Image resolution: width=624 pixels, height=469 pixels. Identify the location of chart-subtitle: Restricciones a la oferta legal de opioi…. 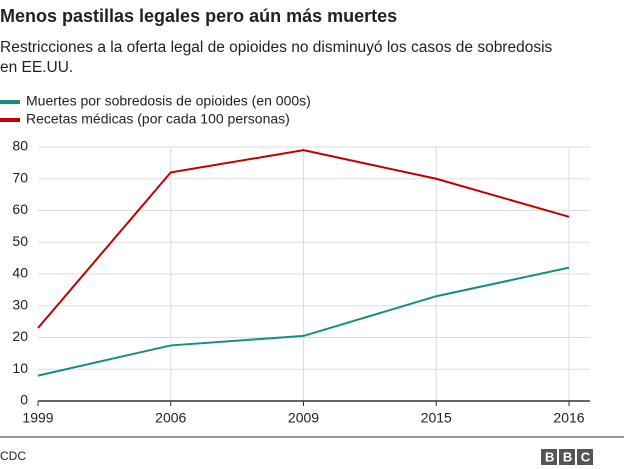
(276, 57).